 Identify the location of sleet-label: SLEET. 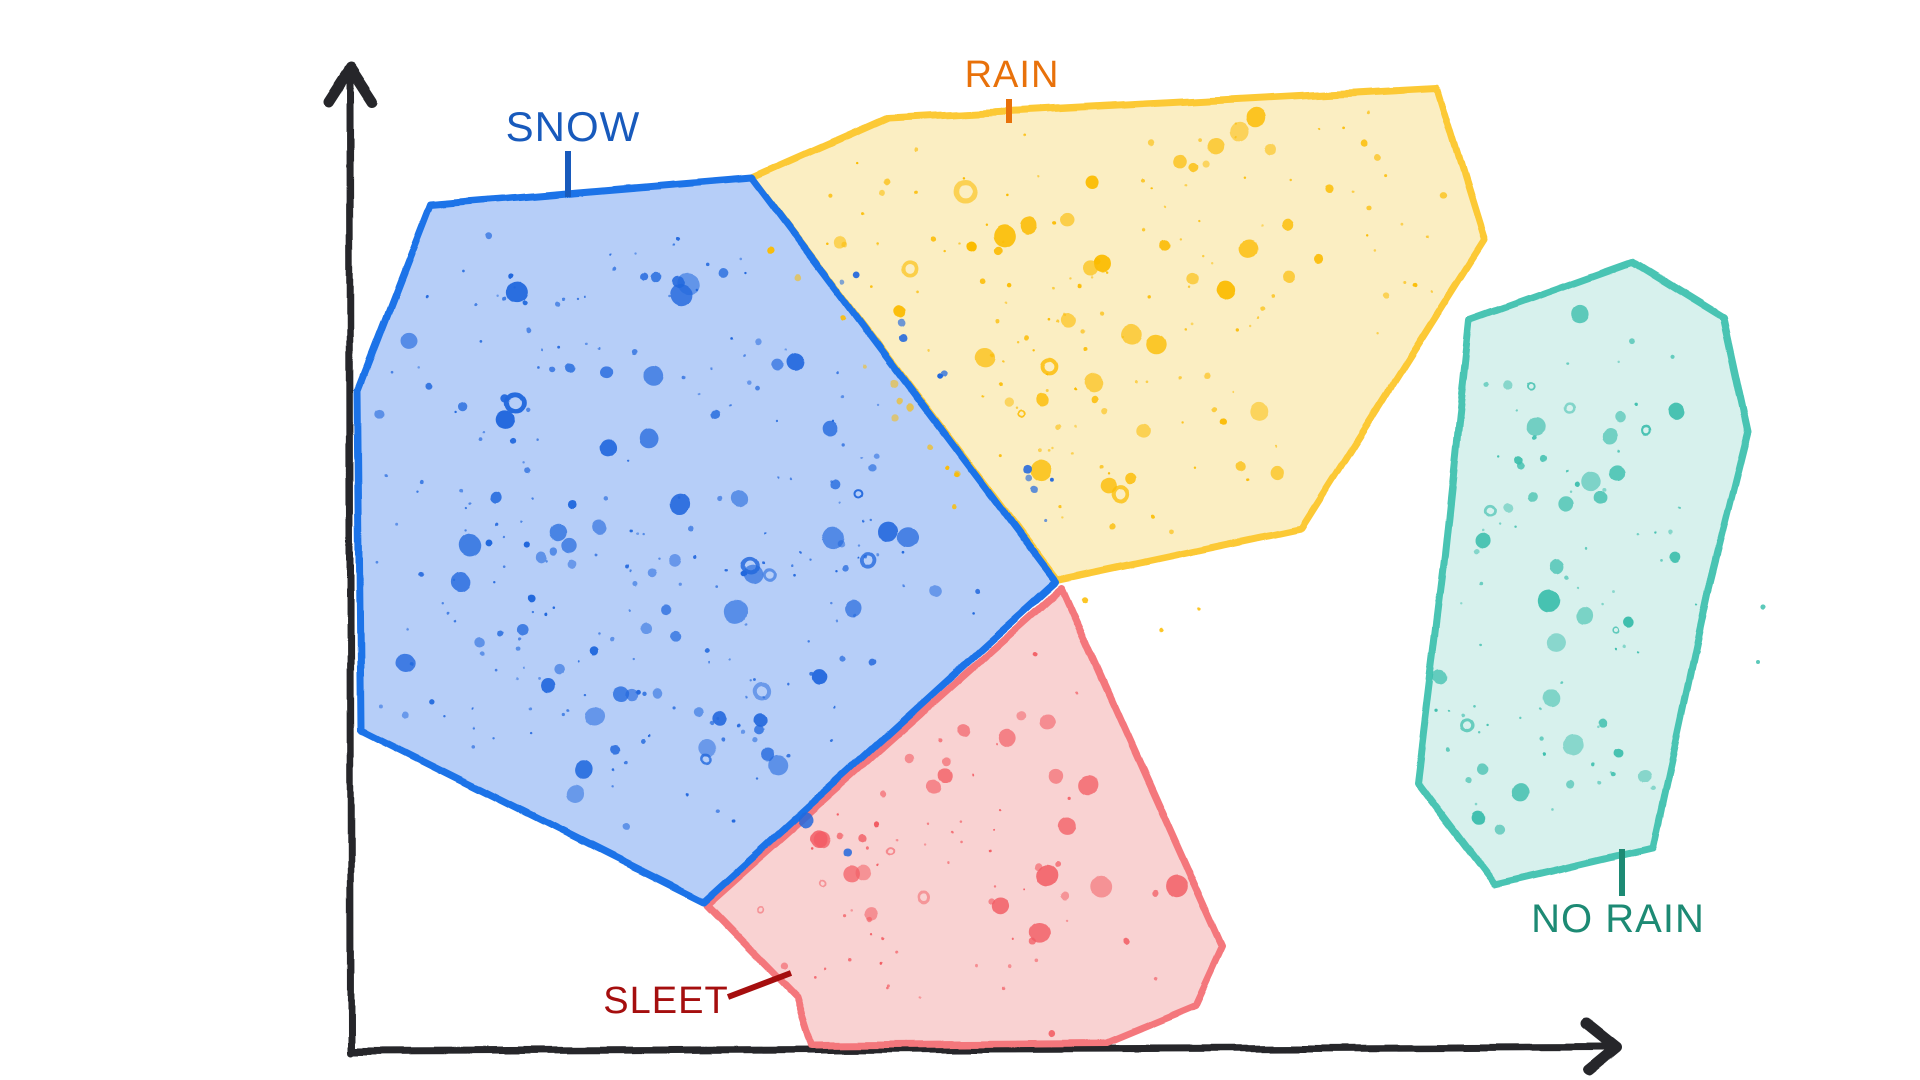
(666, 1001).